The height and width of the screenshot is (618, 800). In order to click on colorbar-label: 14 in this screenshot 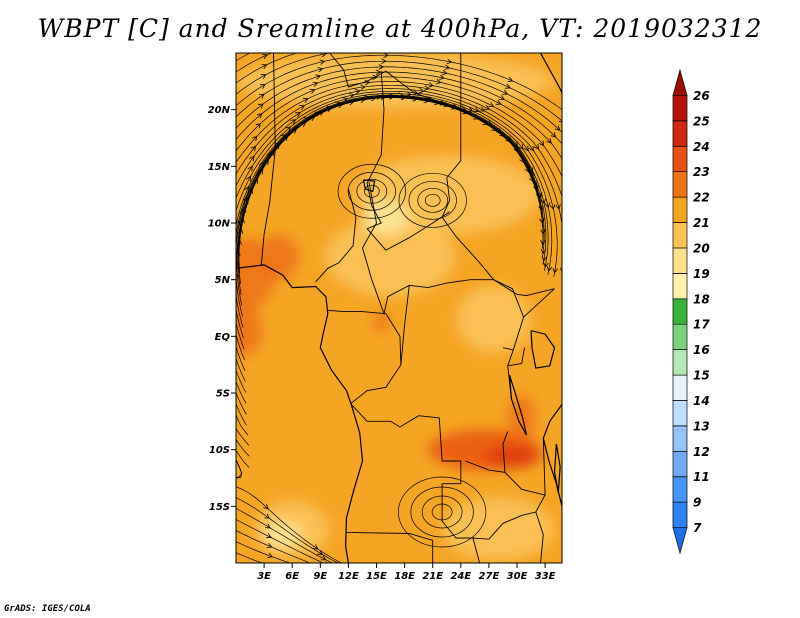, I will do `click(701, 401)`.